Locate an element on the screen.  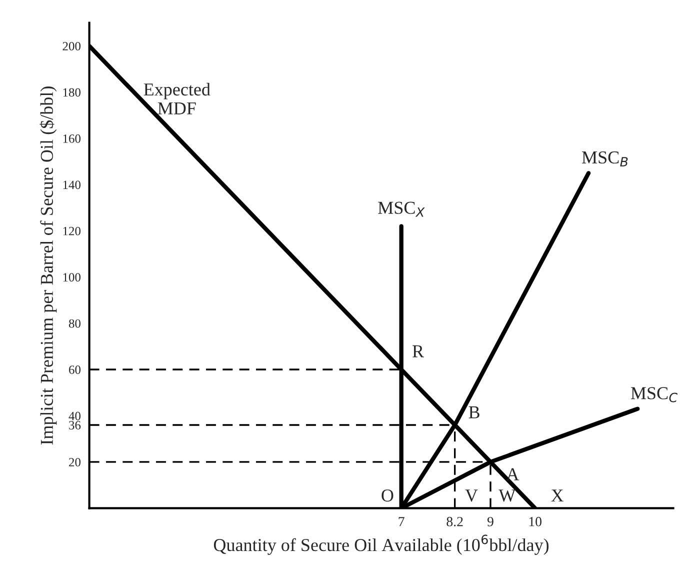
annotation: B is located at coordinates (474, 412).